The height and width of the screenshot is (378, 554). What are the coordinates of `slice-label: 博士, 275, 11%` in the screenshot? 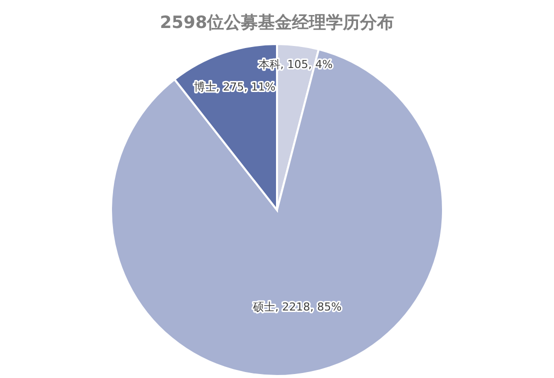 It's located at (235, 87).